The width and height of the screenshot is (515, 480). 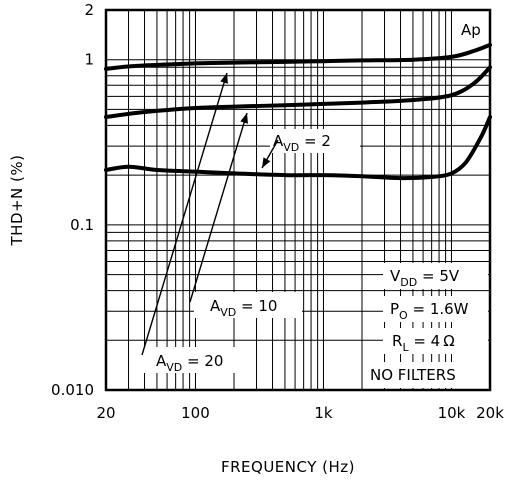 What do you see at coordinates (224, 78) in the screenshot?
I see `arrow-avd-20-head` at bounding box center [224, 78].